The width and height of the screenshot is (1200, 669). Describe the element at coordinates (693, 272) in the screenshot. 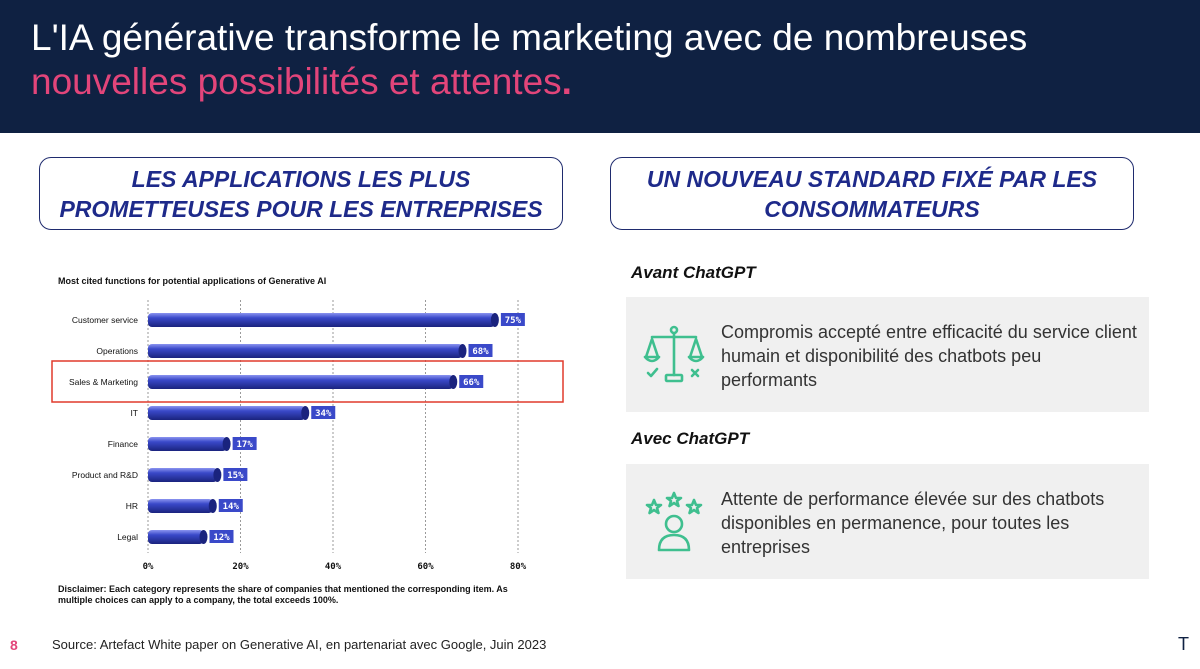

I see `before-chatgpt-title: Avant ChatGPT` at that location.